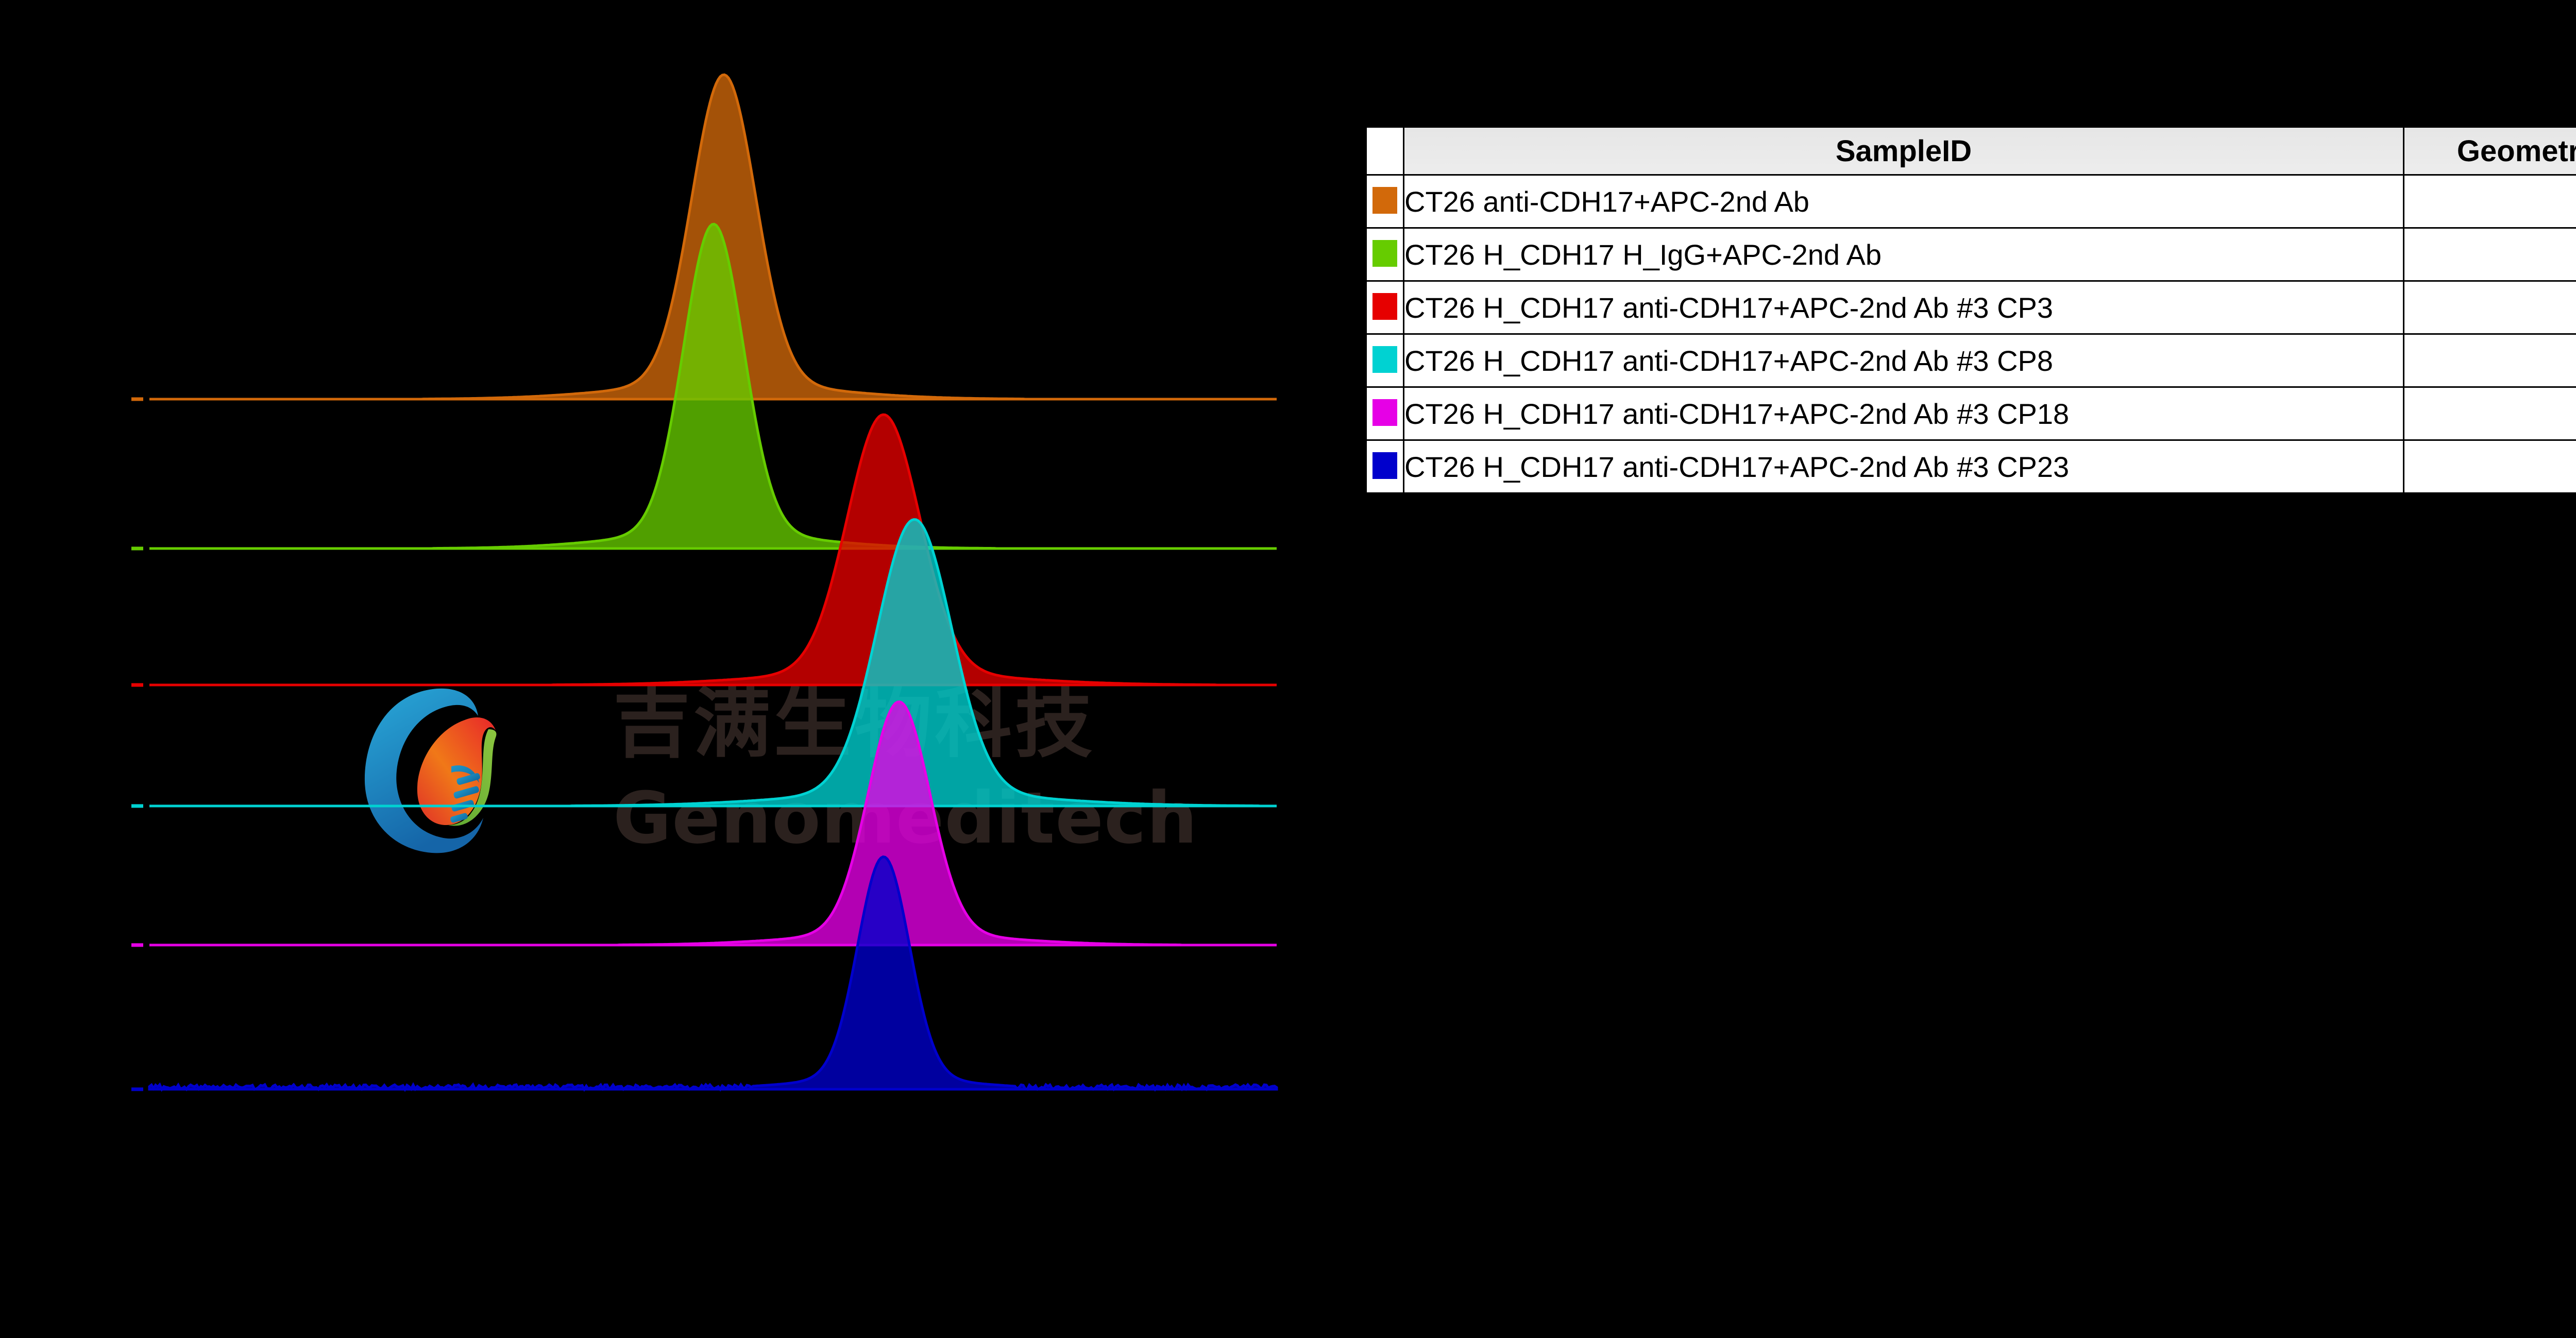 The width and height of the screenshot is (2576, 1338). What do you see at coordinates (1384, 151) in the screenshot?
I see `header-color-column` at bounding box center [1384, 151].